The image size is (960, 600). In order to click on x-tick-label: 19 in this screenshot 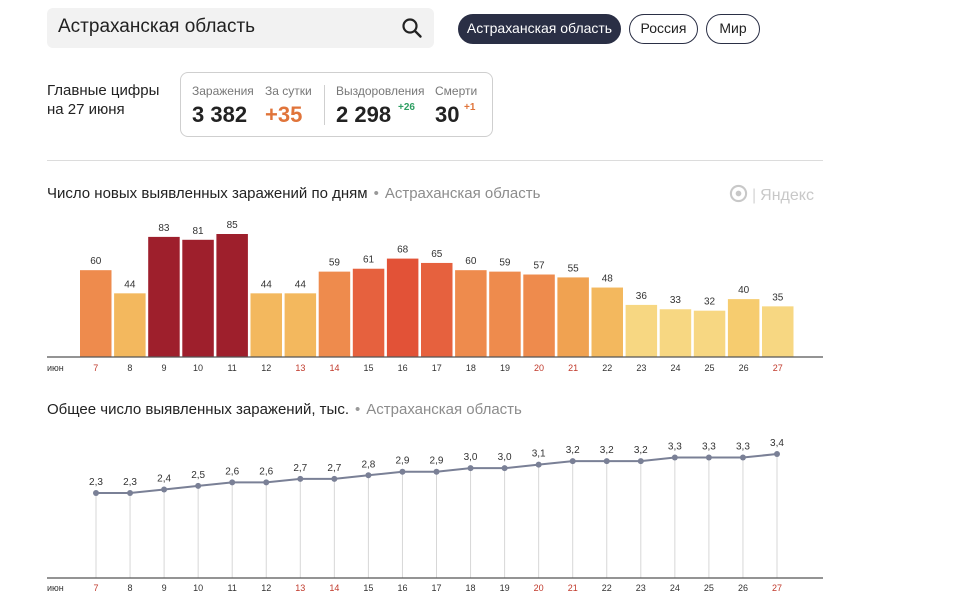, I will do `click(505, 588)`.